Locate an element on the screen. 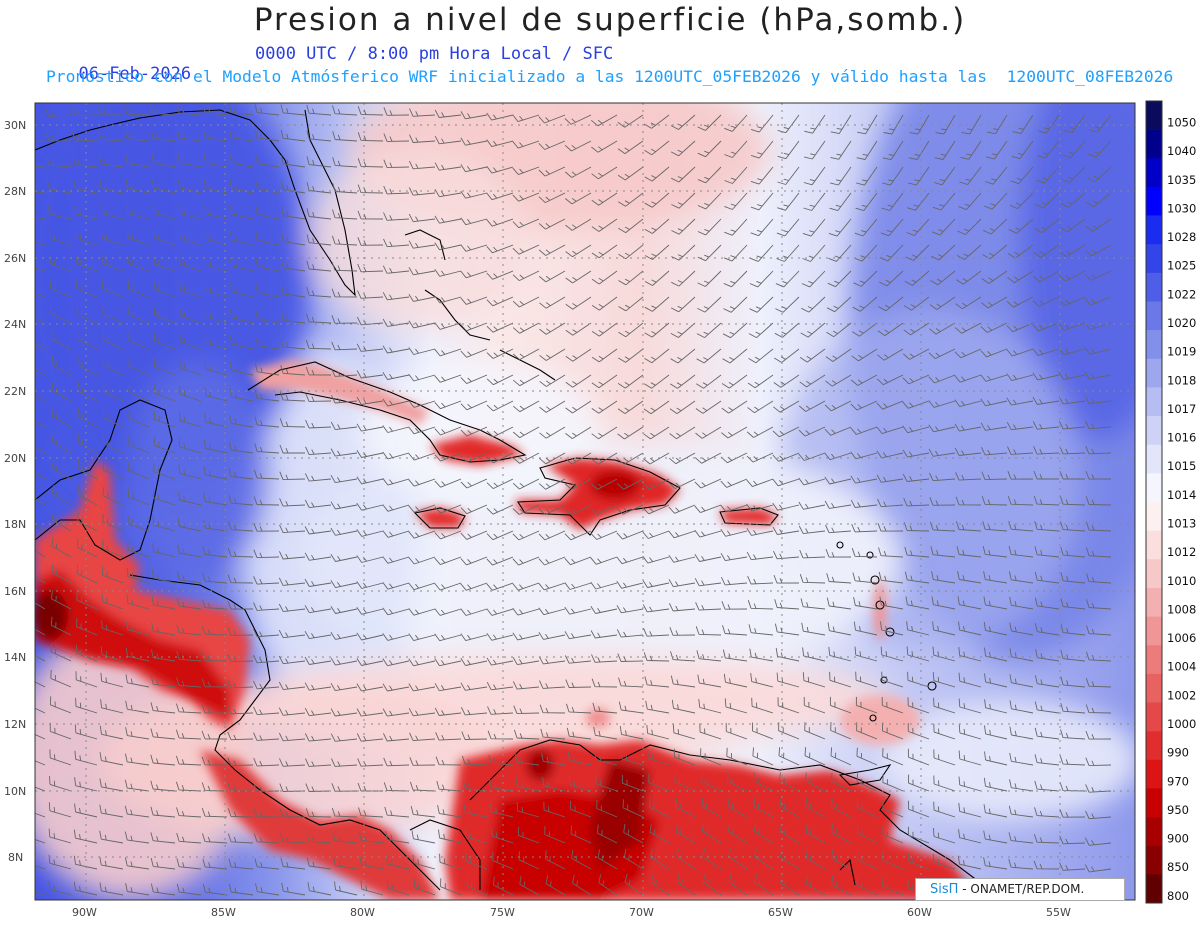  colorbar-label: 990 is located at coordinates (1178, 753).